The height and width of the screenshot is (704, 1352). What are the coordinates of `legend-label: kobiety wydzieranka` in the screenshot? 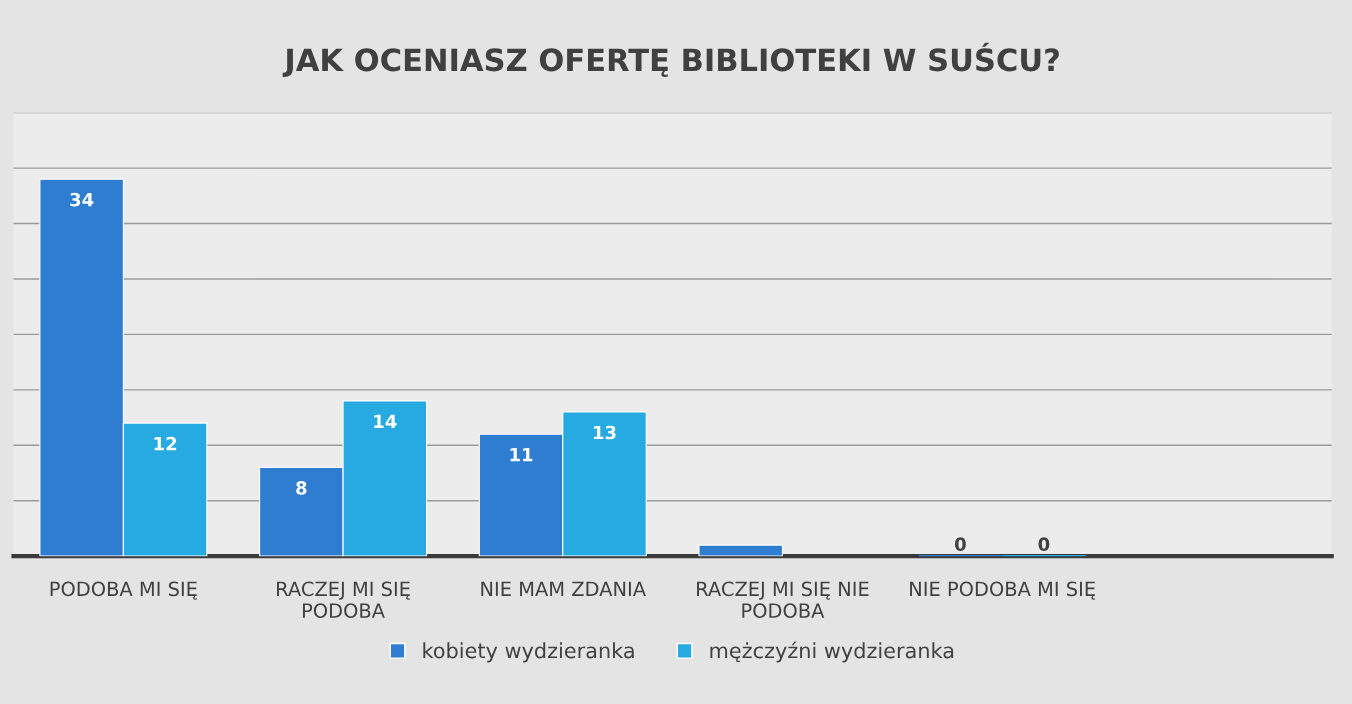 It's located at (528, 652).